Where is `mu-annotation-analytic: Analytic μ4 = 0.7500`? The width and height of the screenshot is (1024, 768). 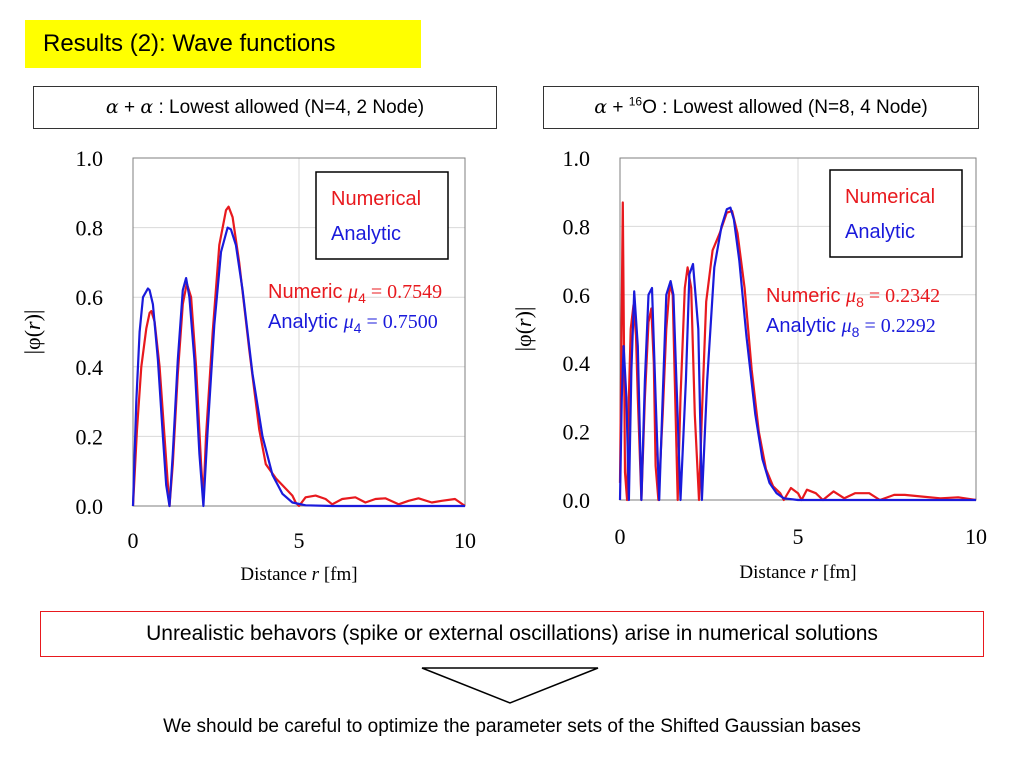
mu-annotation-analytic: Analytic μ4 = 0.7500 is located at coordinates (353, 323).